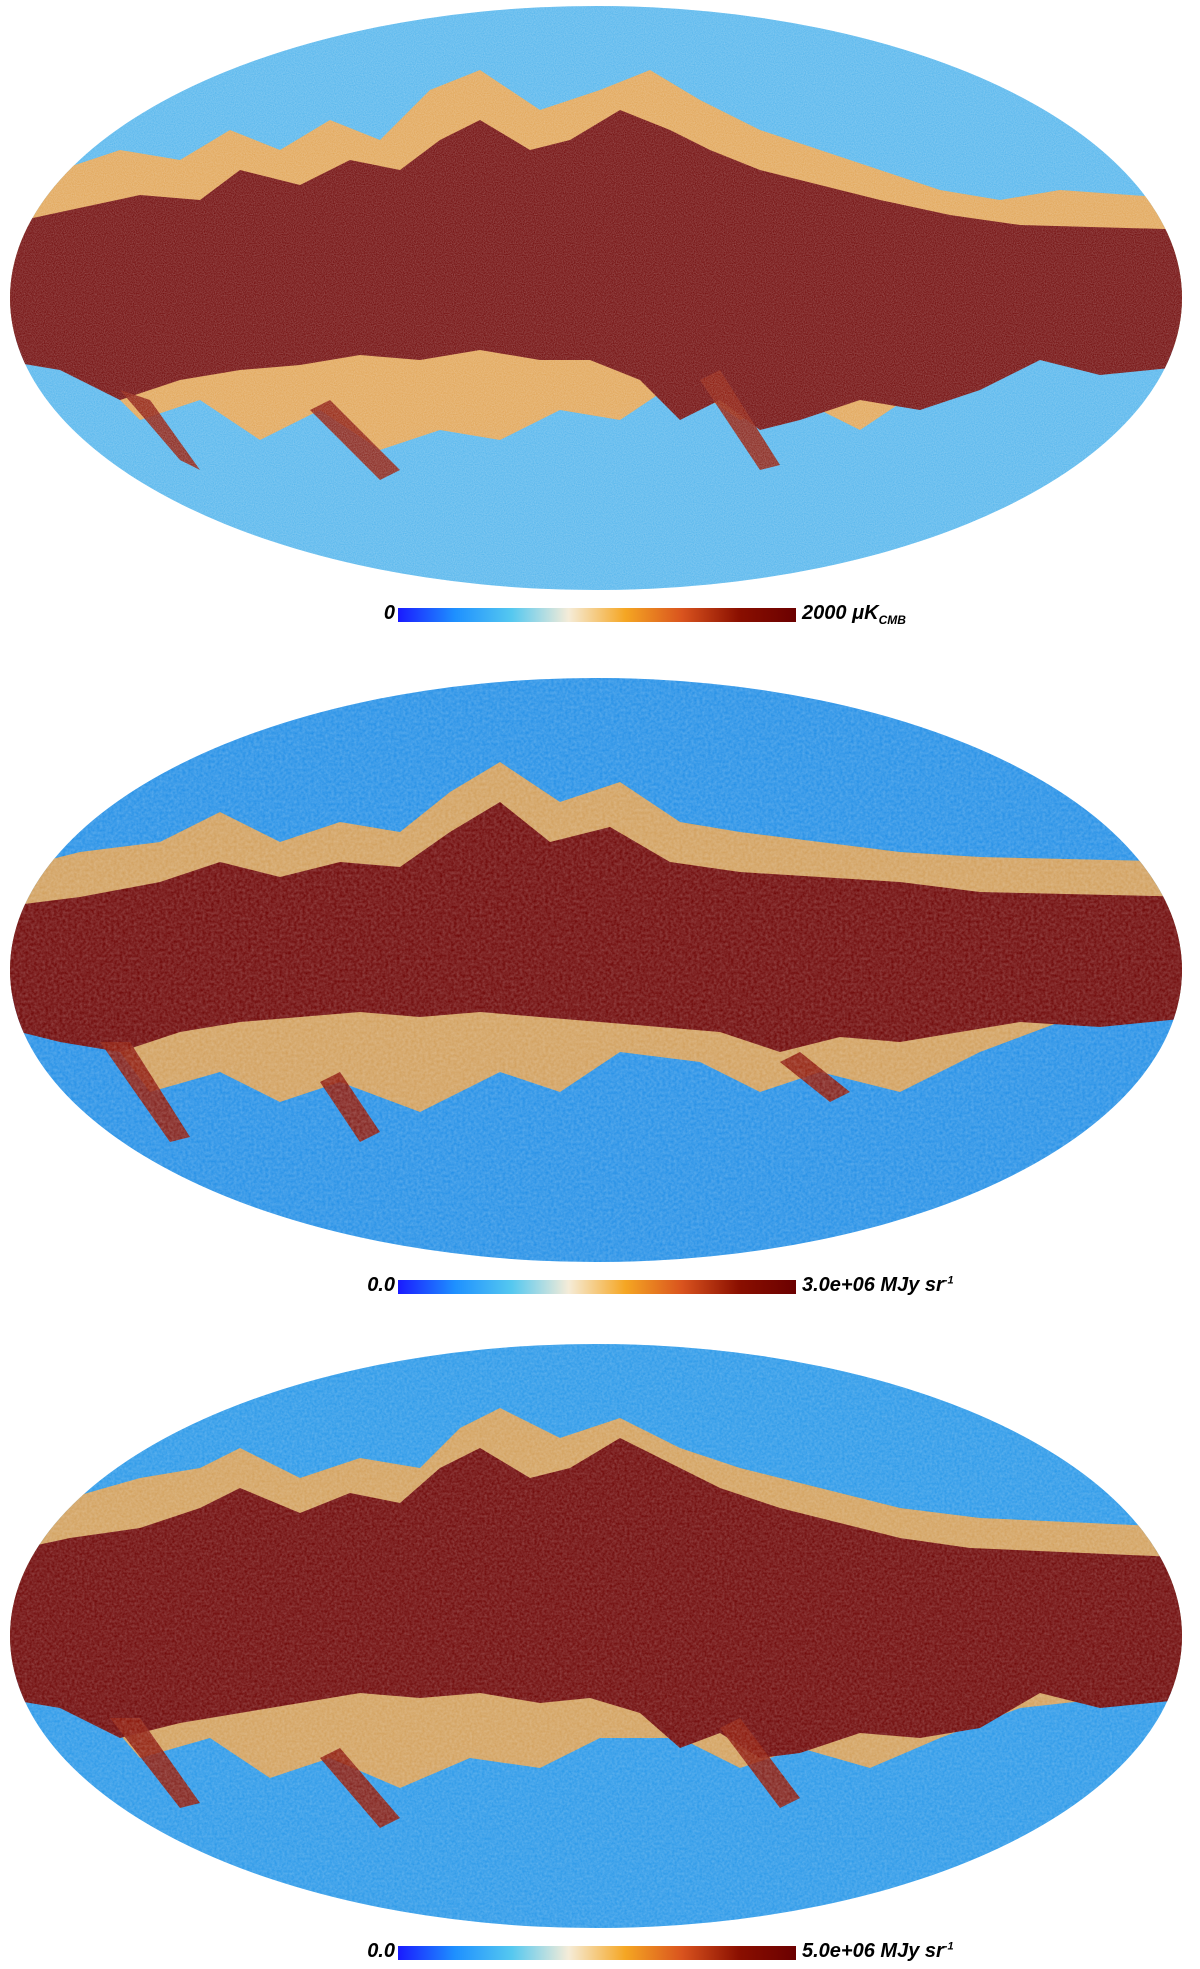 The image size is (1200, 1969). I want to click on colorbar-max-label: 5.0e+06 MJy sr-1, so click(878, 1951).